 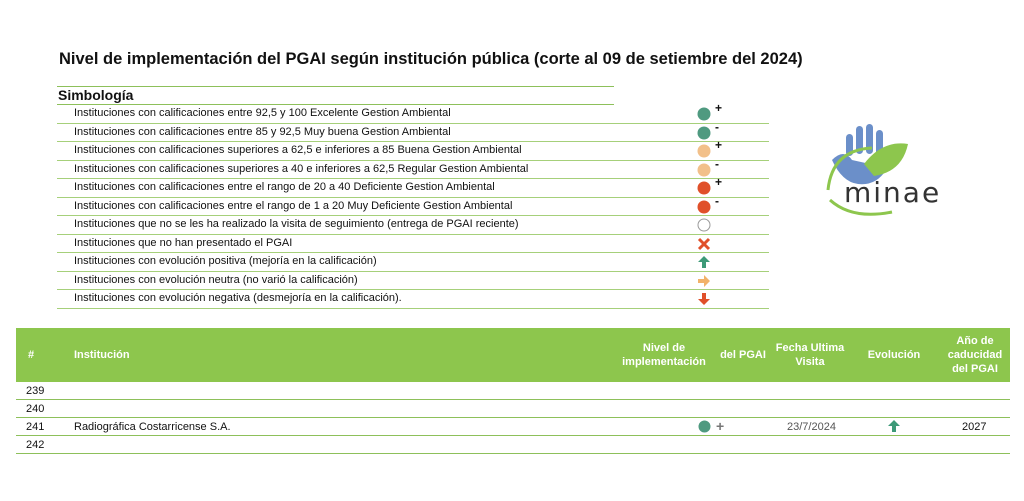 I want to click on col-nivel: Nivel de implementación, so click(x=664, y=355).